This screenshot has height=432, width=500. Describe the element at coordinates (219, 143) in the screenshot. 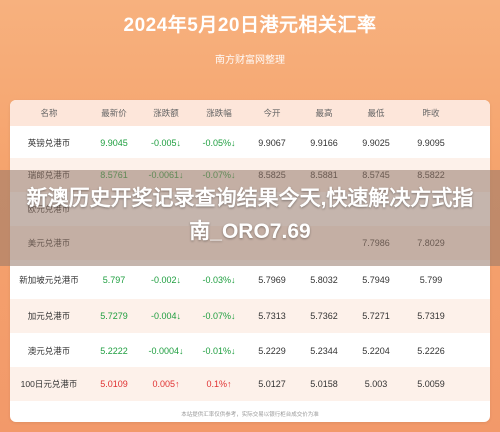

I see `cell-pct: -0.05%↓` at that location.